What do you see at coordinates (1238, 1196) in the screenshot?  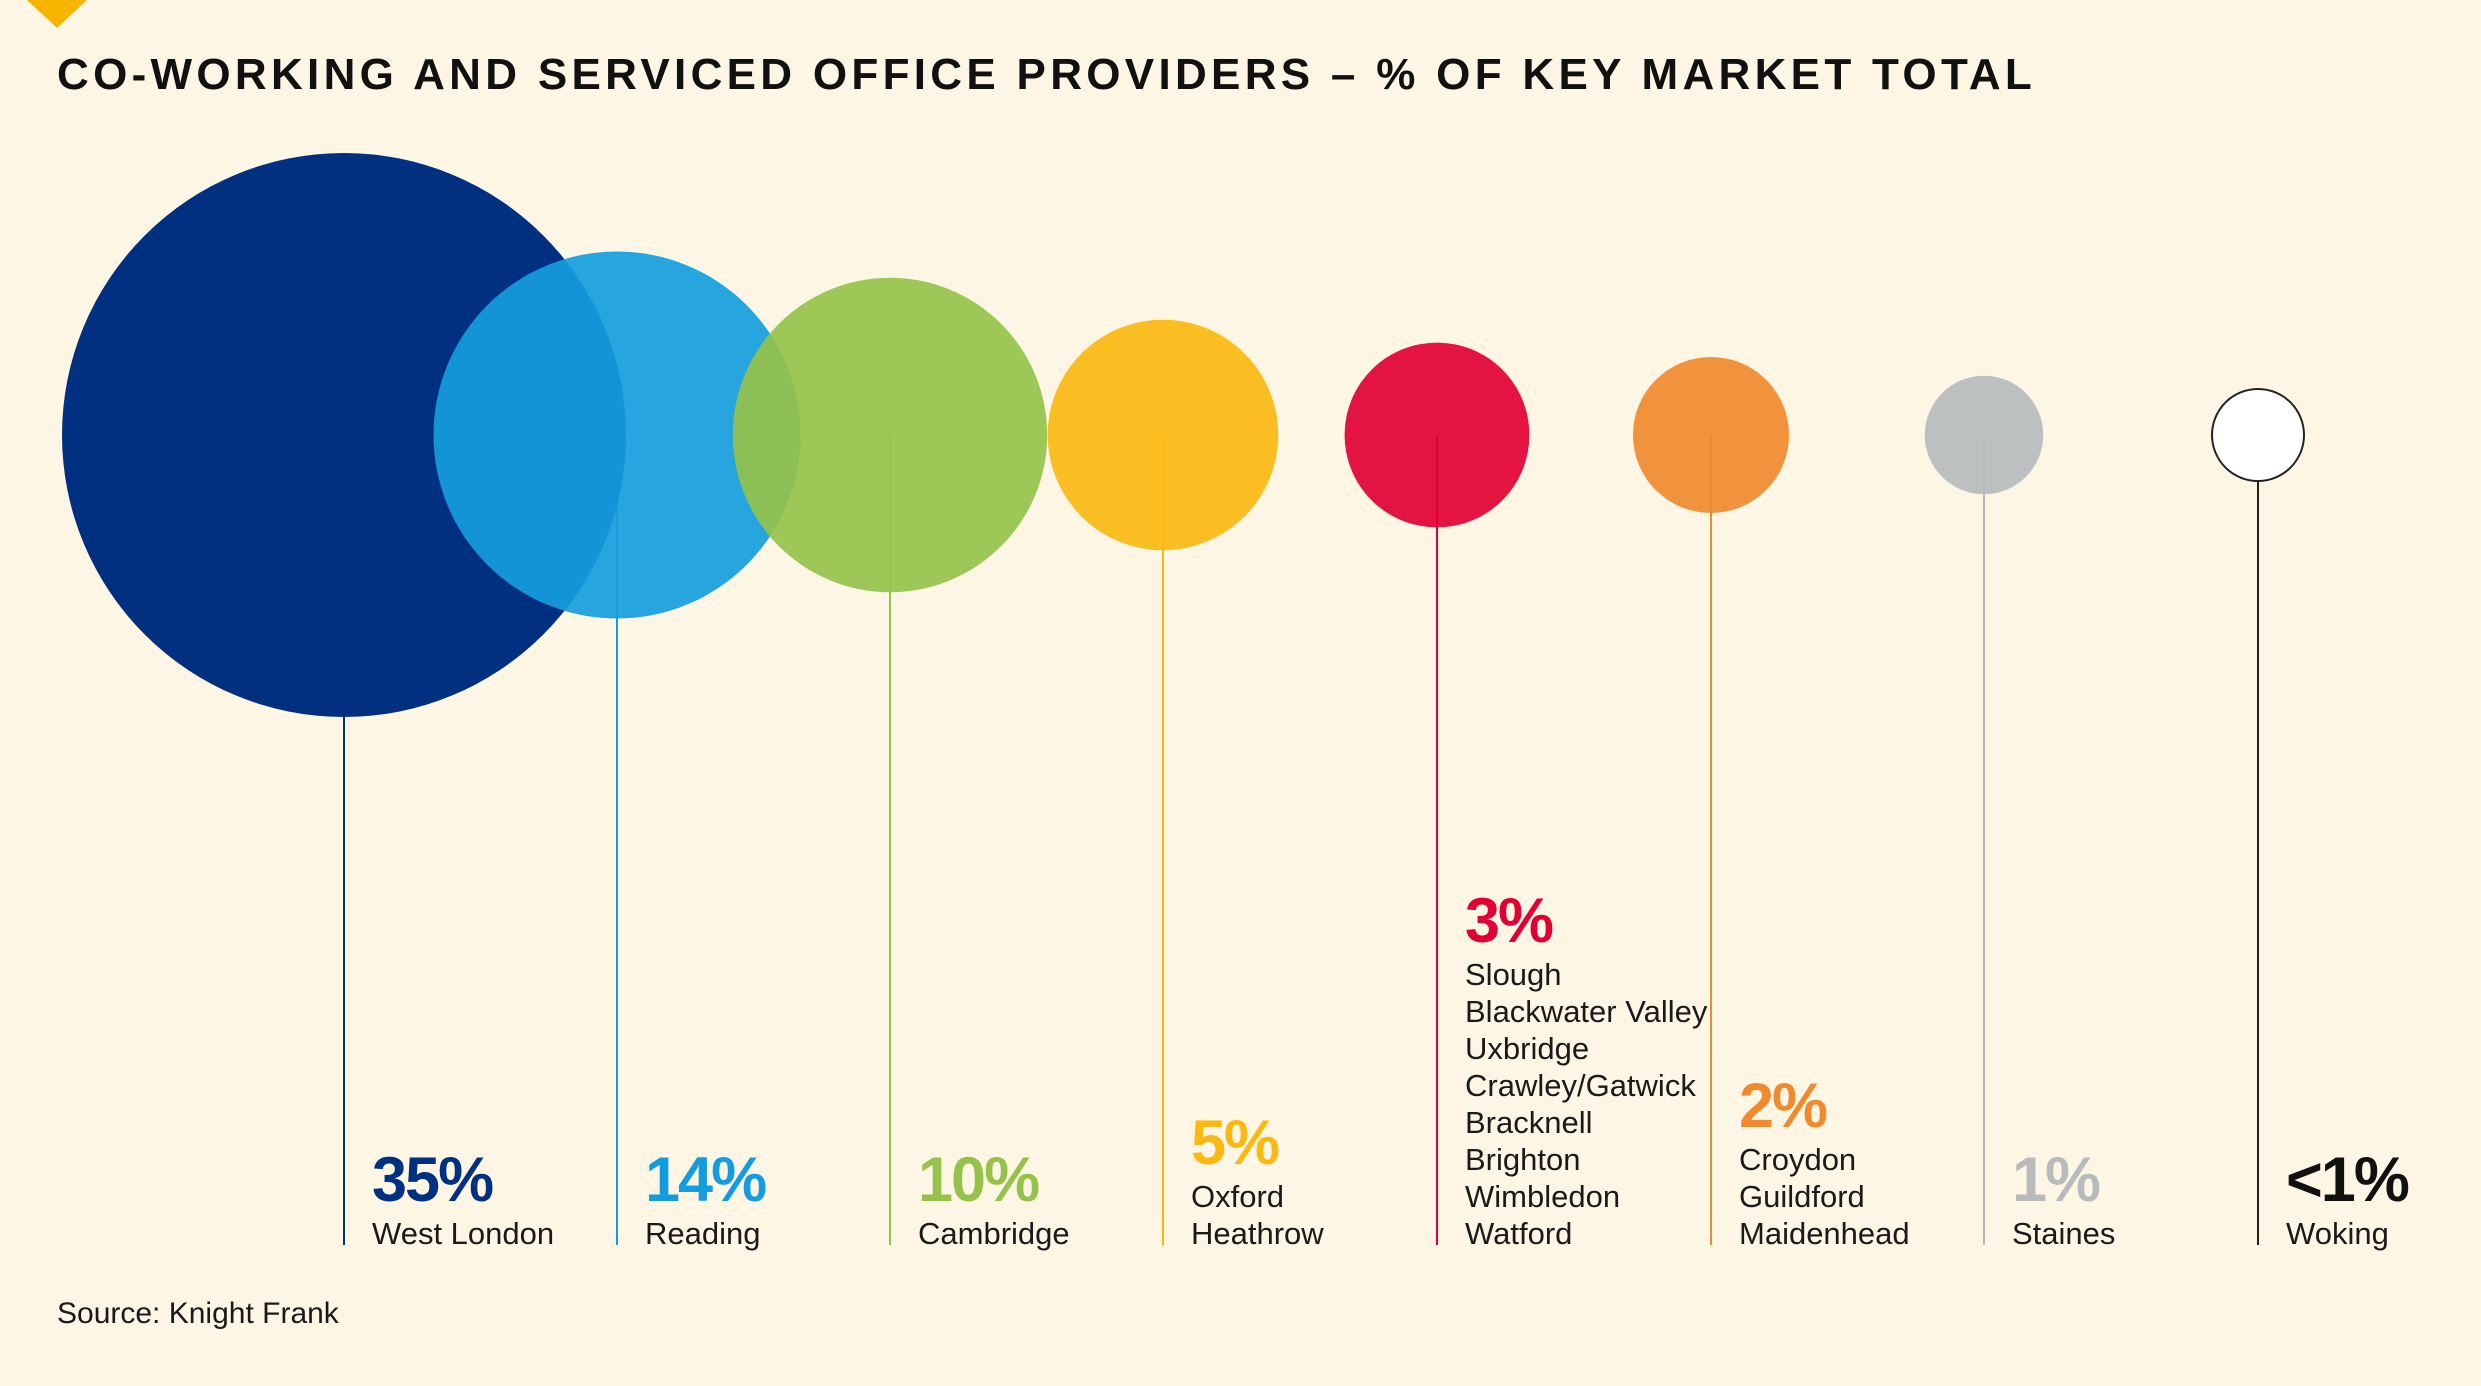 I see `location-label: Oxford` at bounding box center [1238, 1196].